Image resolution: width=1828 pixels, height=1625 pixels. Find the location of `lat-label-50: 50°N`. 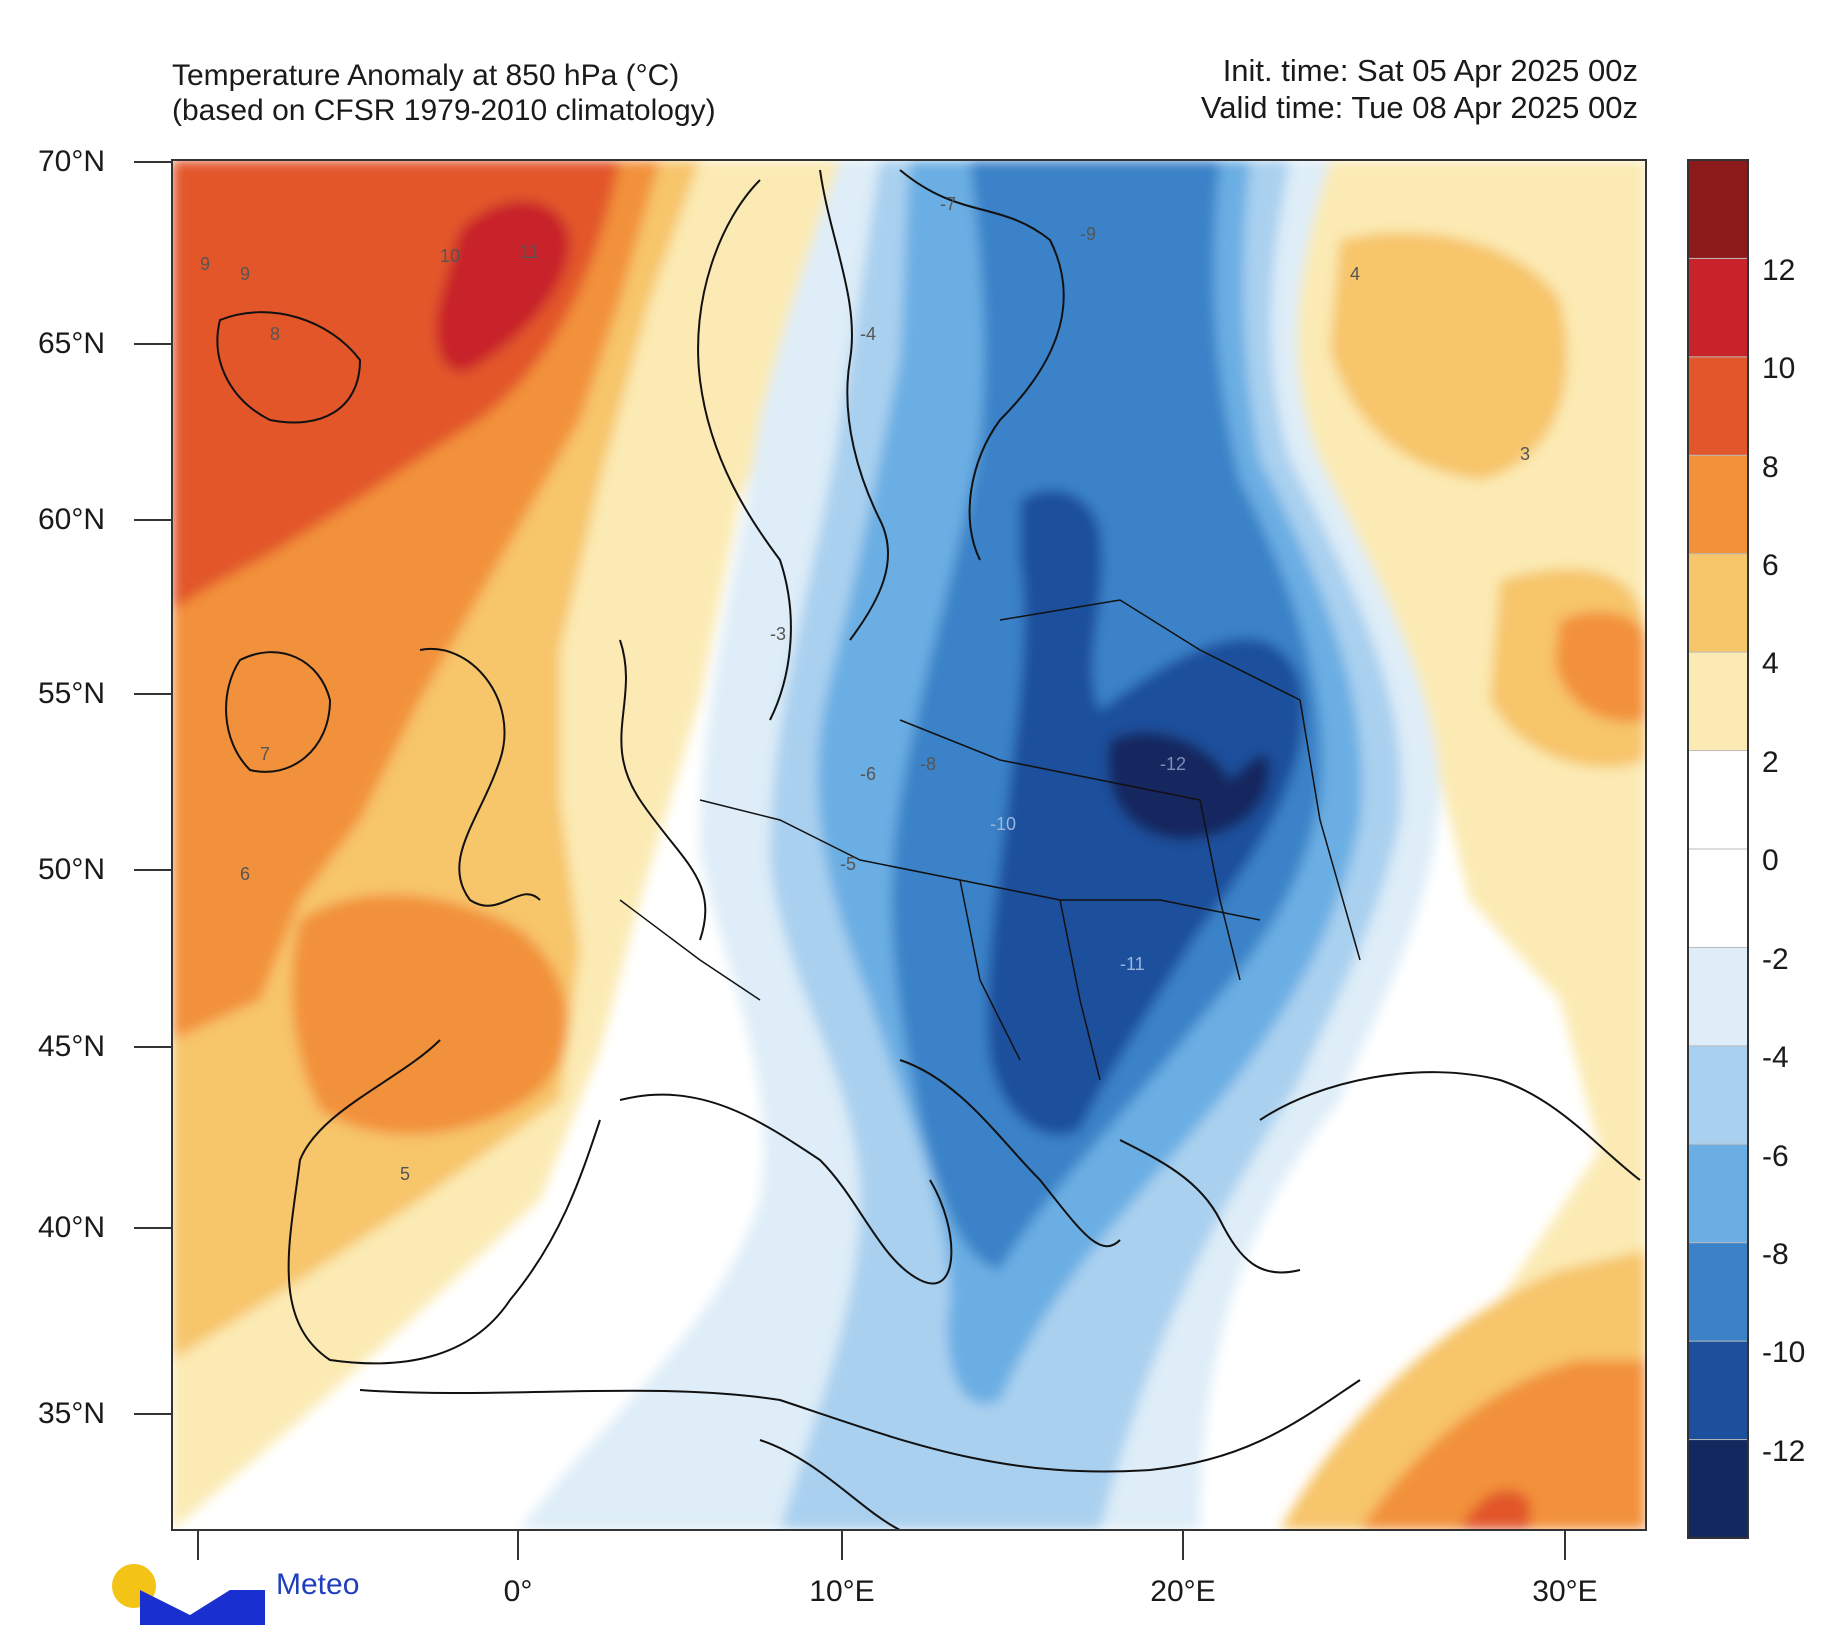

lat-label-50: 50°N is located at coordinates (72, 869).